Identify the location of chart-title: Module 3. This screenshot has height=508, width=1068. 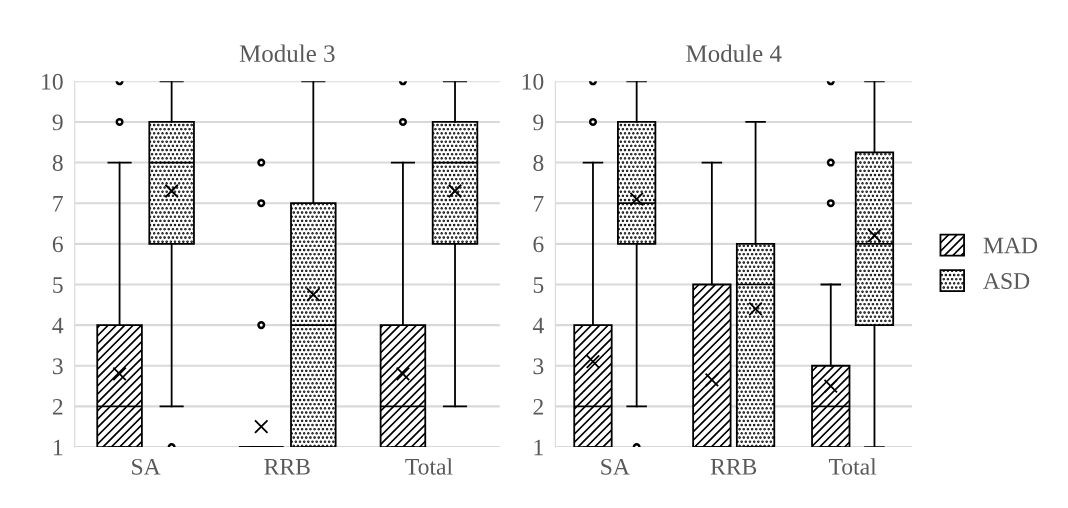
(287, 53).